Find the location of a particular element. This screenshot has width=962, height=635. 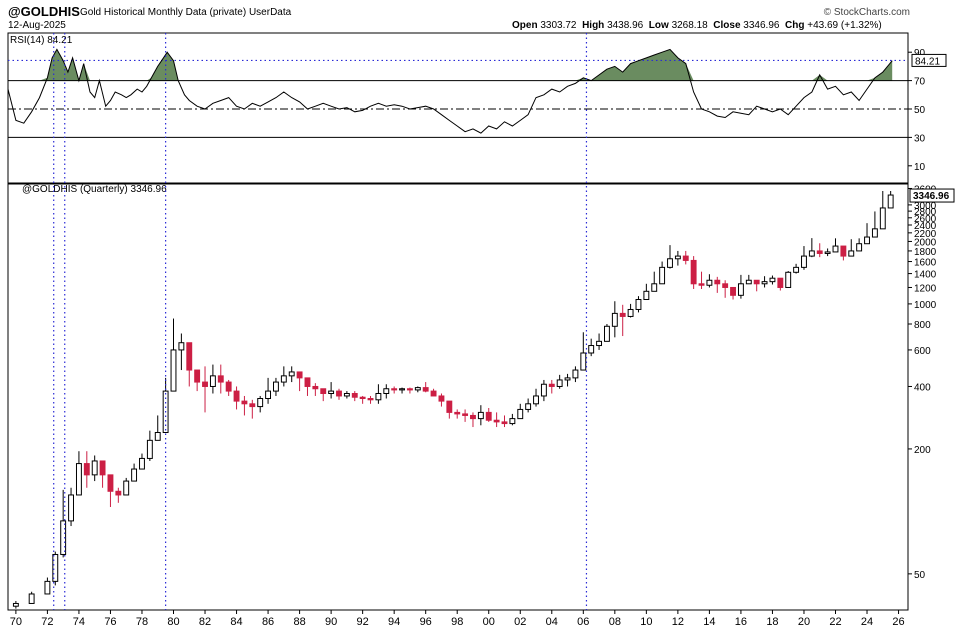

x-tick-label: 16 is located at coordinates (741, 622).